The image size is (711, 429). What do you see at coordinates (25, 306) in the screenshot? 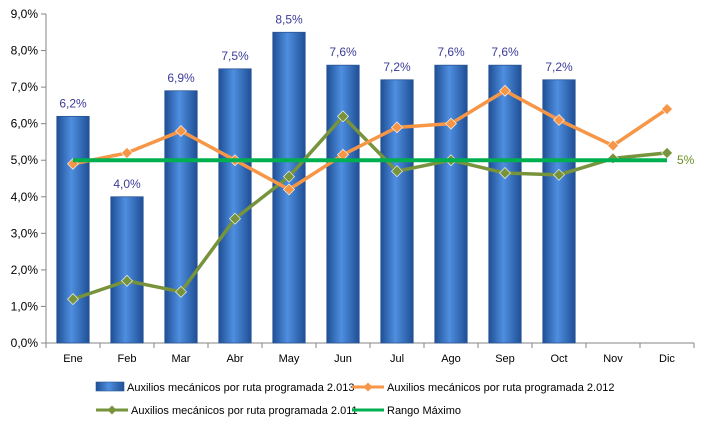
I see `y-tick-label: 1,0%` at bounding box center [25, 306].